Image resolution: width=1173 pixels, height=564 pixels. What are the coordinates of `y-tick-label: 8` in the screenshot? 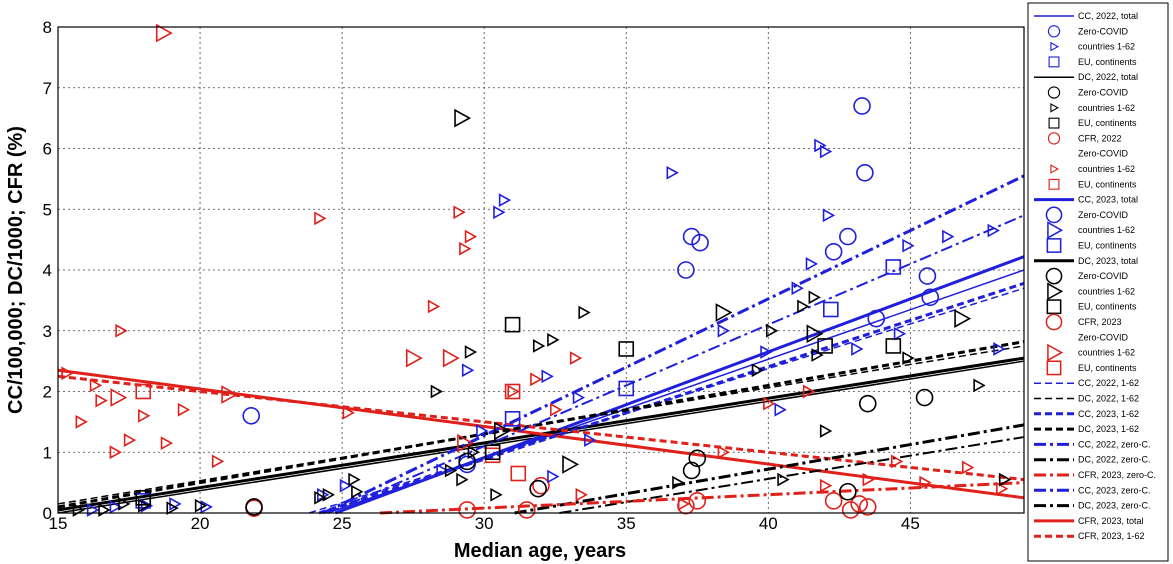 It's located at (47, 27).